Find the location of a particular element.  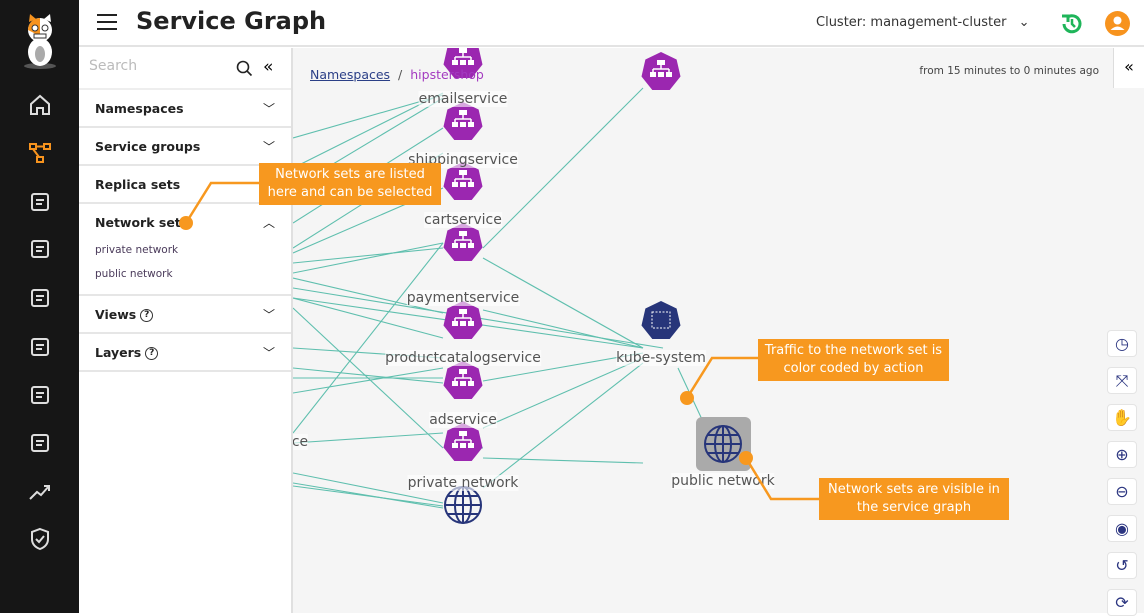

svc-node-emailservice is located at coordinates (463, 121).